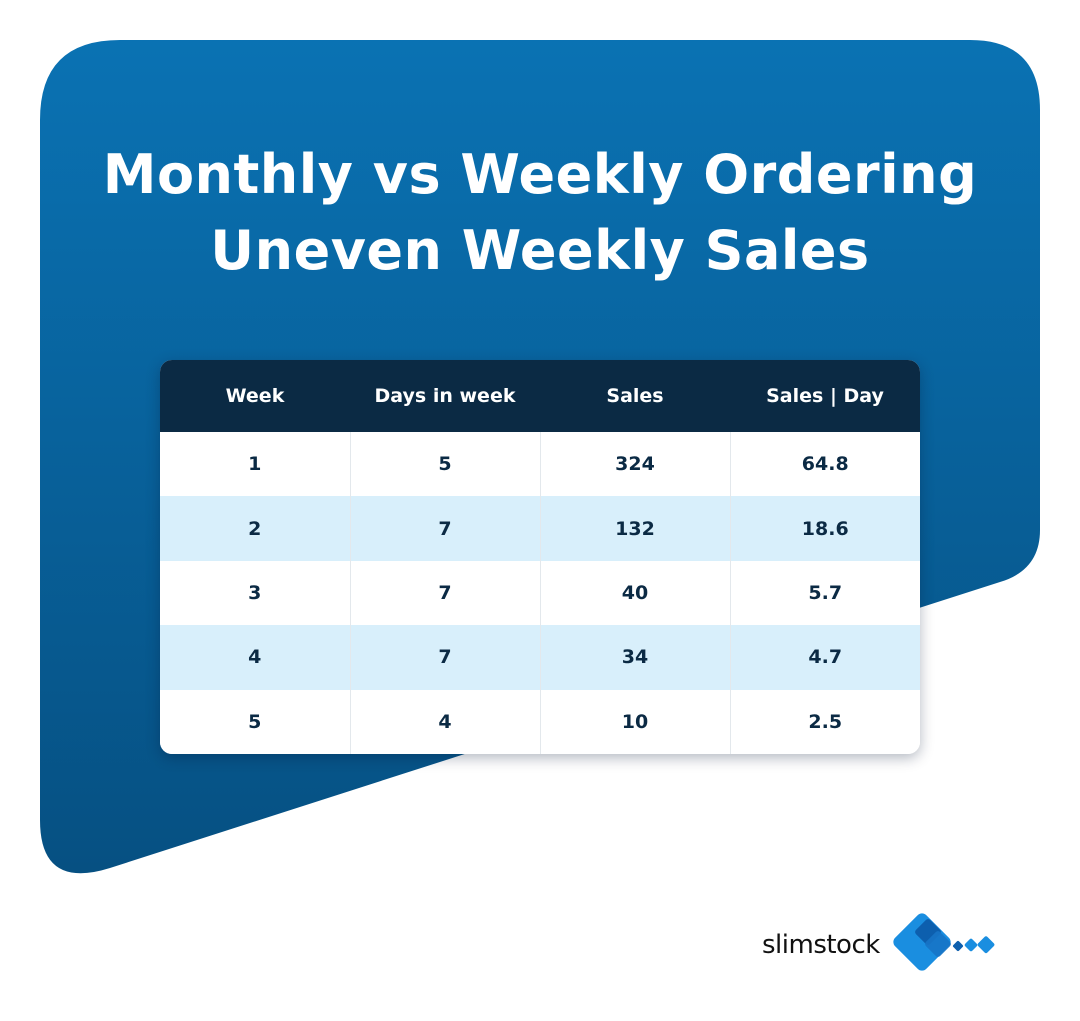 This screenshot has height=1021, width=1080. I want to click on column-header-days-in-week: Days in week, so click(445, 396).